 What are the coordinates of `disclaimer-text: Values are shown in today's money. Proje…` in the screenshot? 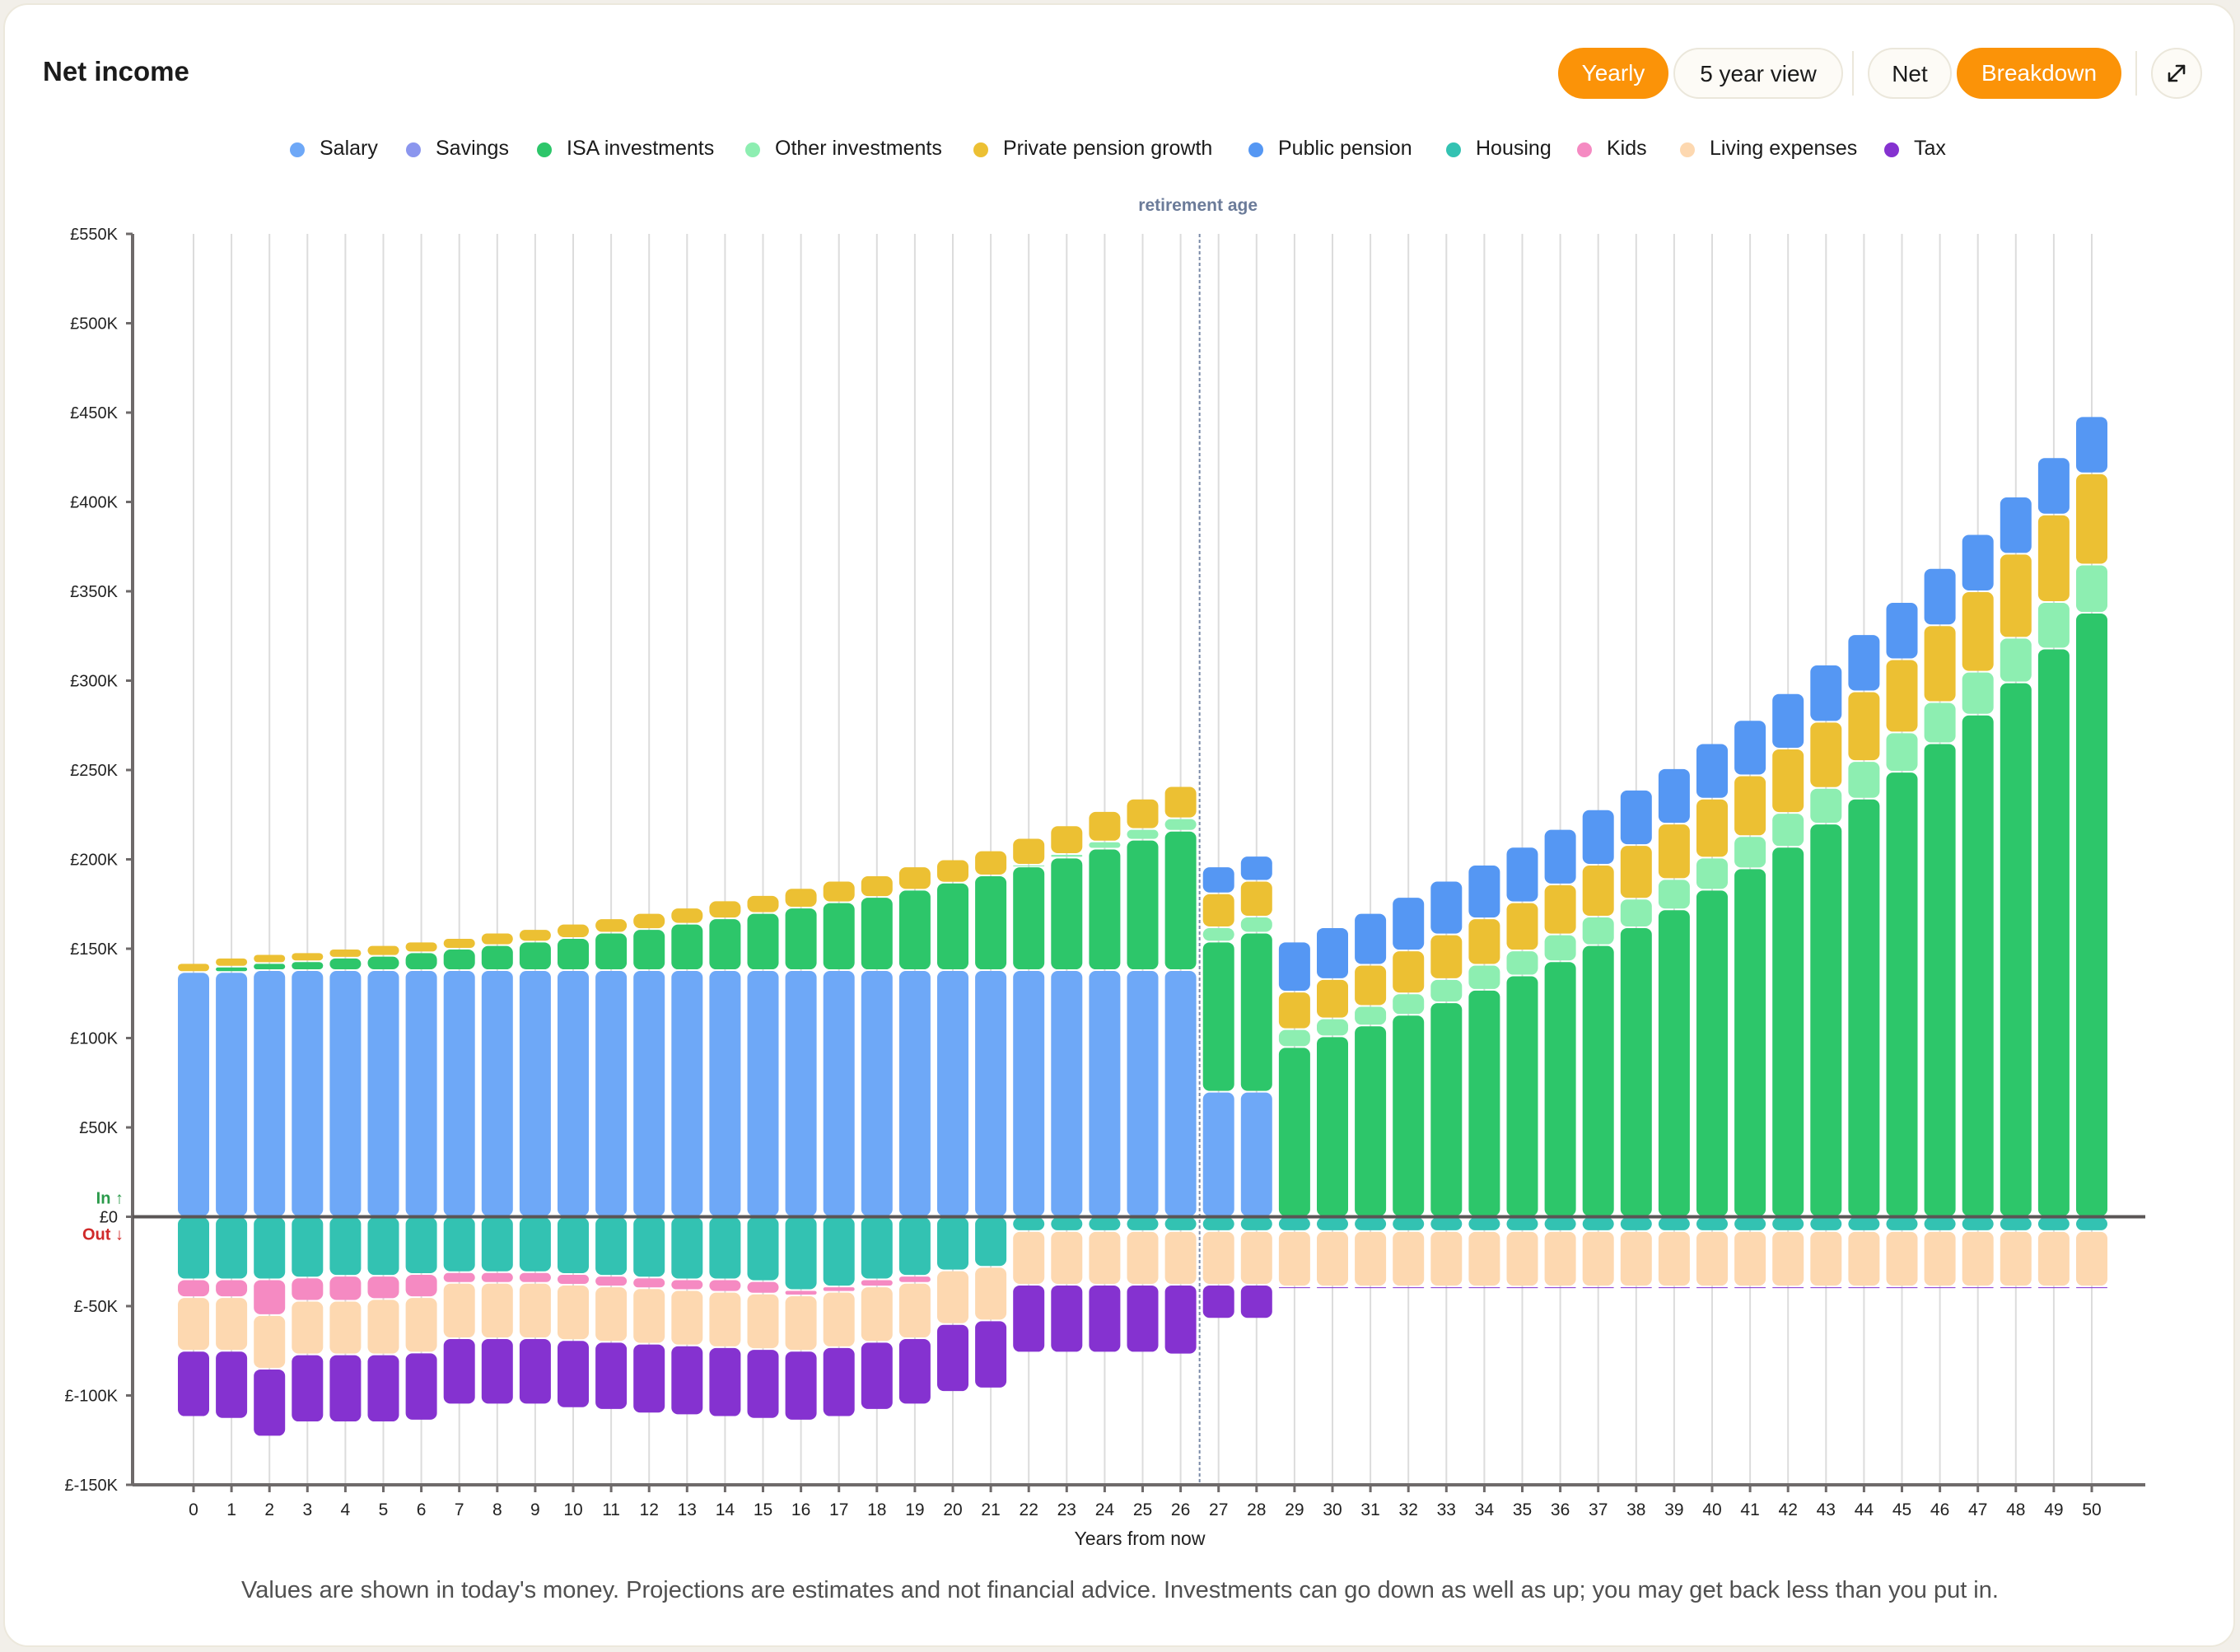 It's located at (1120, 1590).